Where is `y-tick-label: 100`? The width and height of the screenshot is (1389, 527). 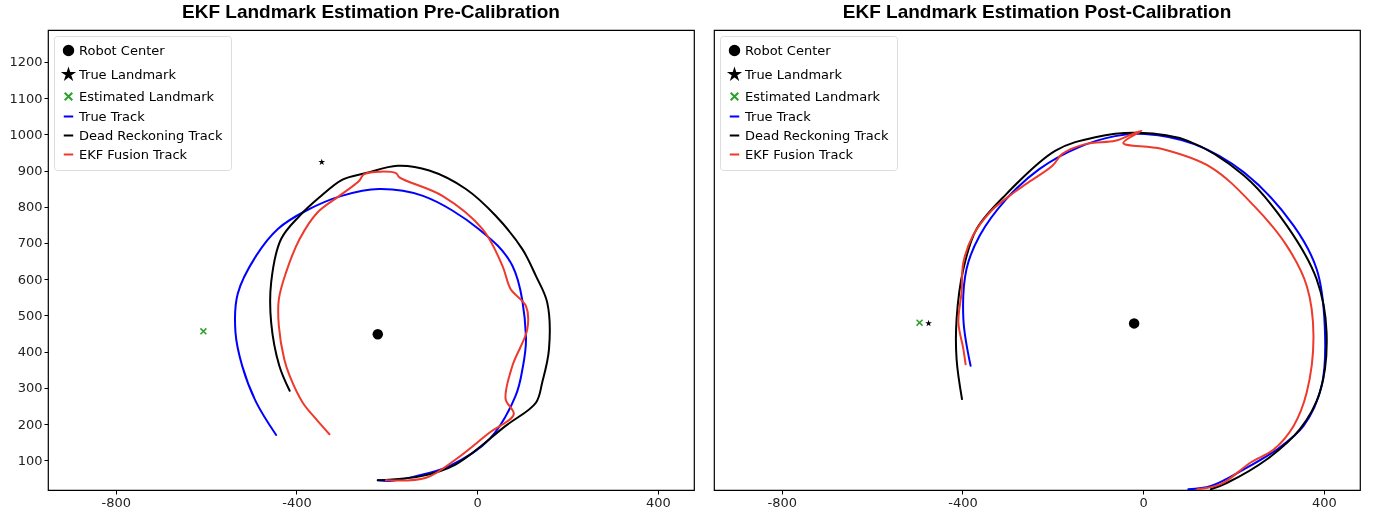
y-tick-label: 100 is located at coordinates (30, 460).